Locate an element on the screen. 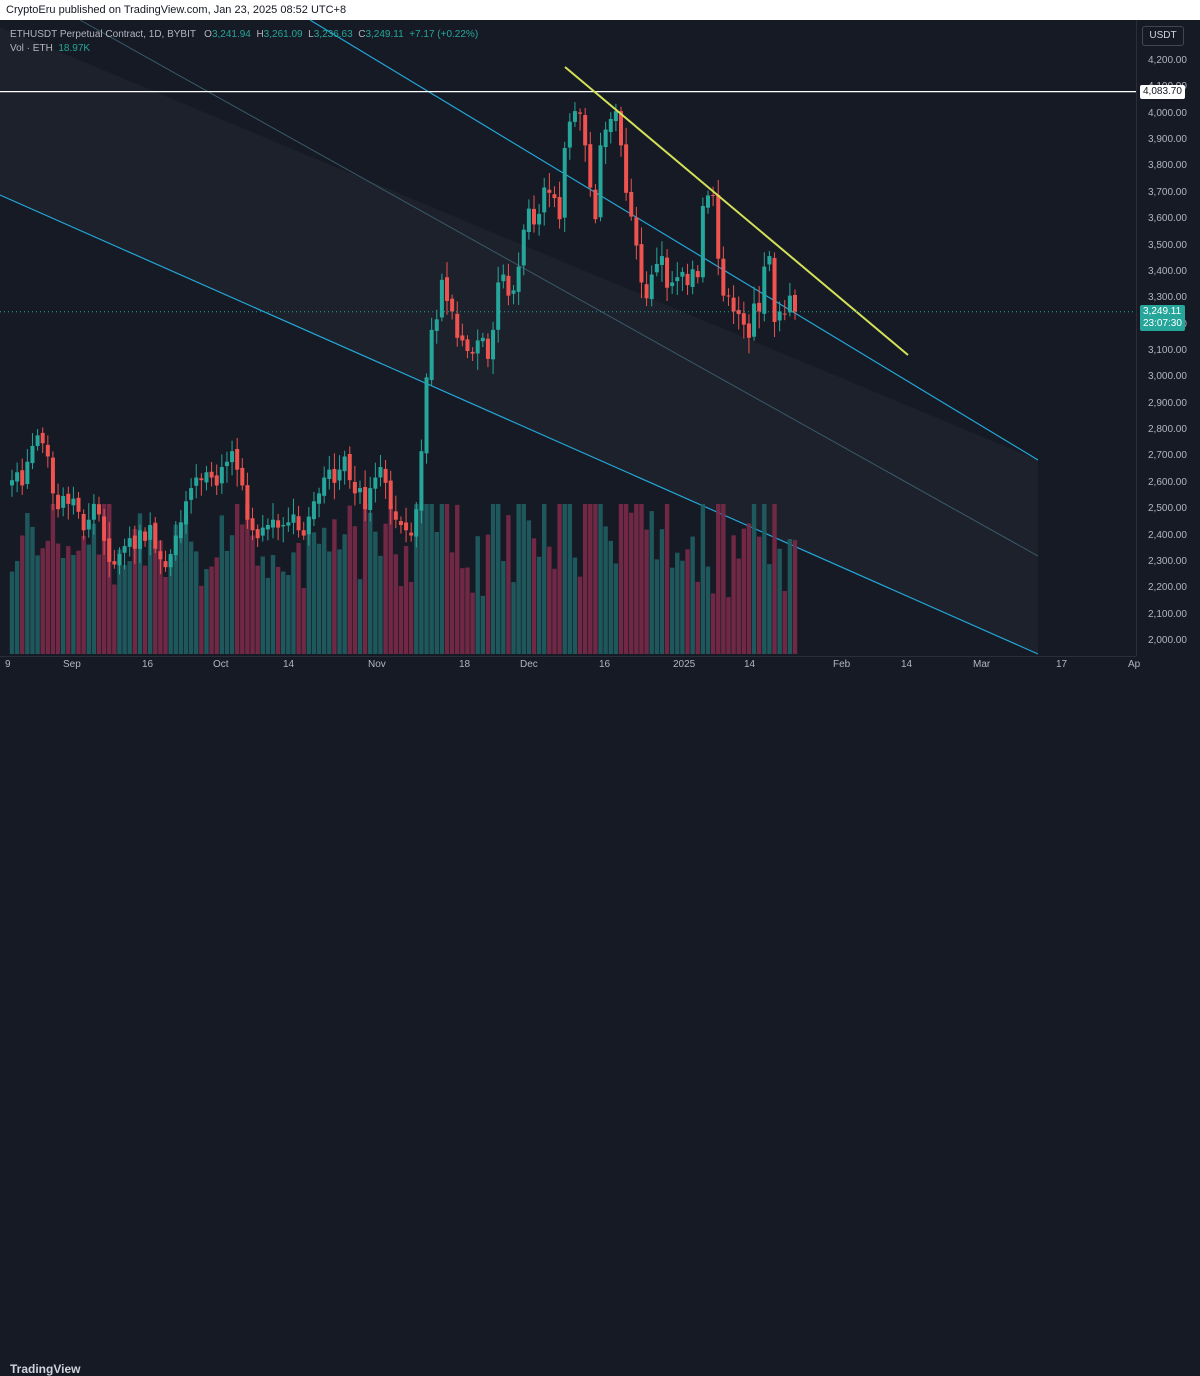 The width and height of the screenshot is (1200, 1376). price-tick-label: 3,700.00 is located at coordinates (1167, 192).